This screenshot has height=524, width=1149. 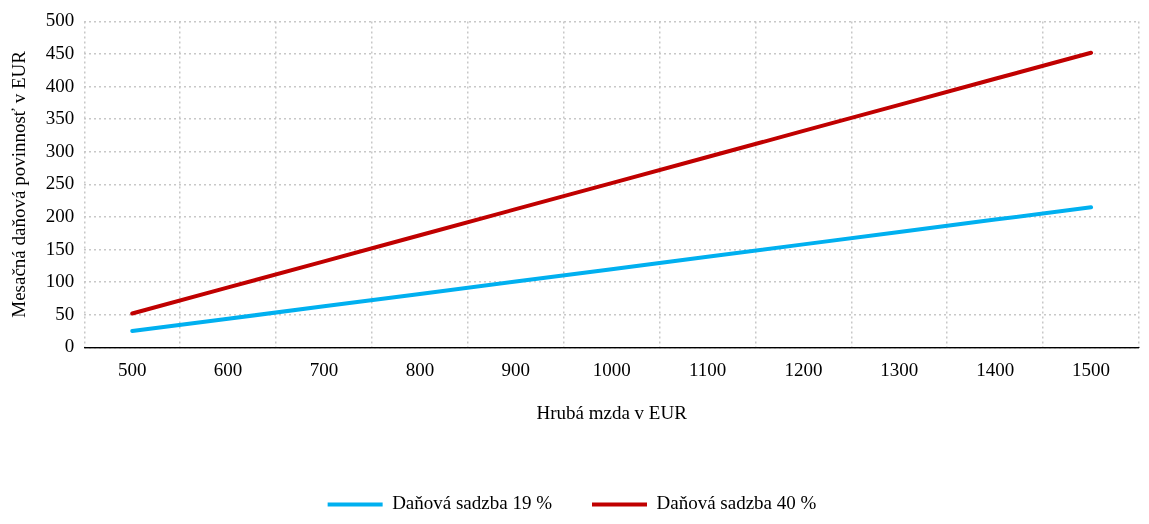 What do you see at coordinates (60, 248) in the screenshot?
I see `y-tick-label: 150` at bounding box center [60, 248].